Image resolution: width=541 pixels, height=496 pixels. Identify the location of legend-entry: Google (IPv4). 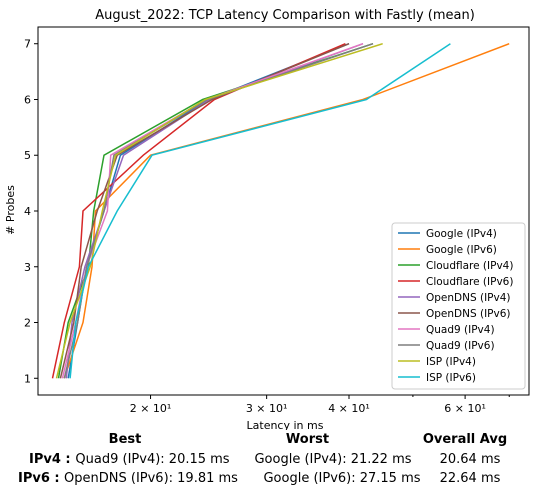
(461, 234).